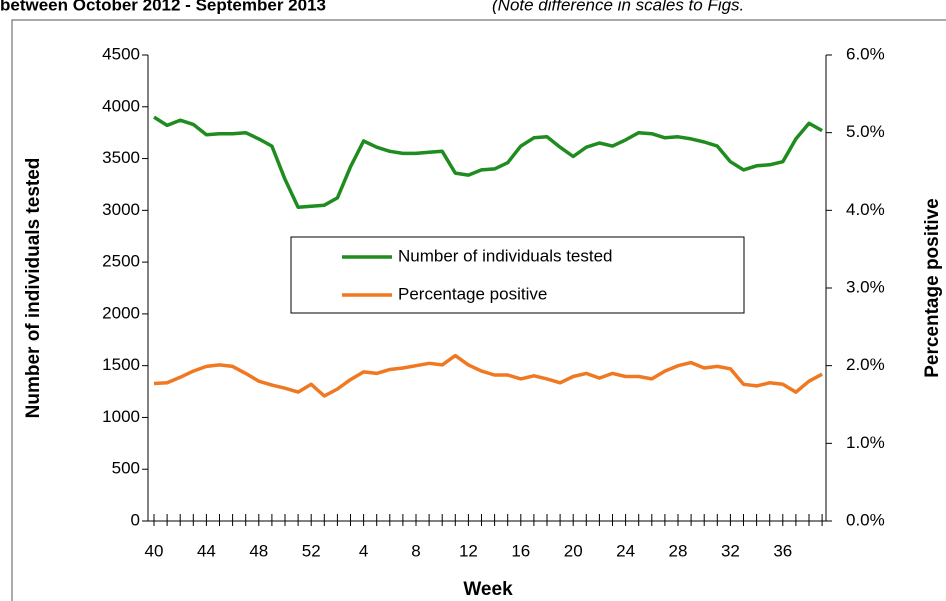 The height and width of the screenshot is (601, 946). Describe the element at coordinates (33, 288) in the screenshot. I see `y-axis-label: Number of individuals tested` at that location.